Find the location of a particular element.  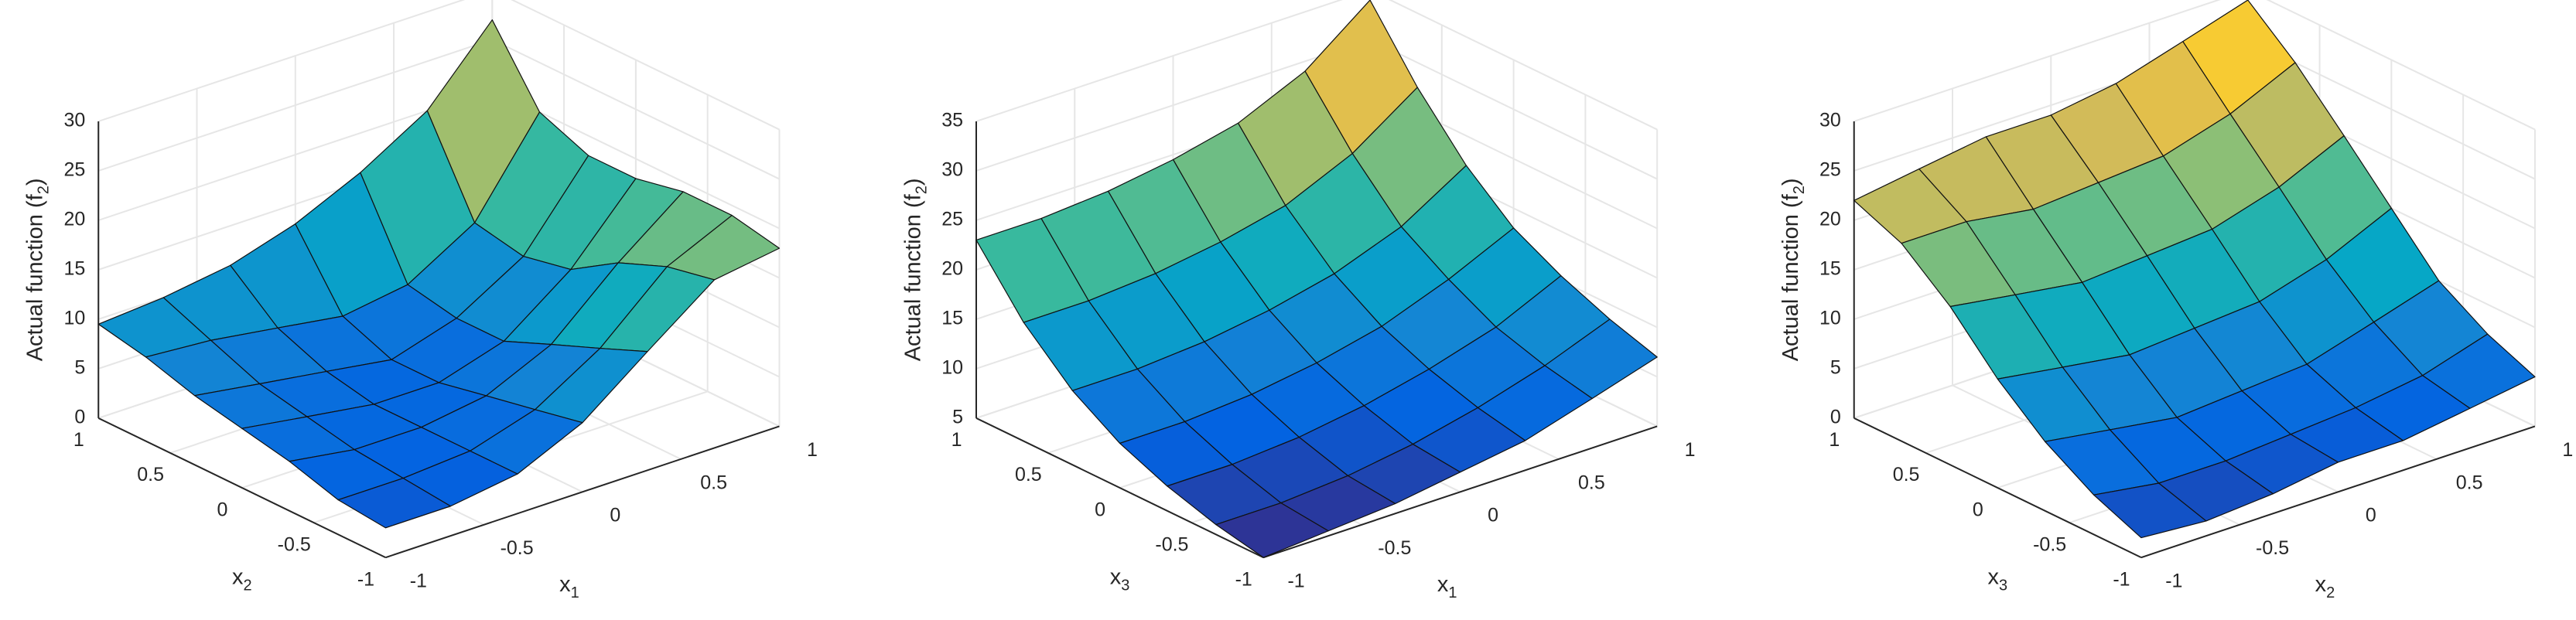

z-tick-label: 35 is located at coordinates (952, 120).